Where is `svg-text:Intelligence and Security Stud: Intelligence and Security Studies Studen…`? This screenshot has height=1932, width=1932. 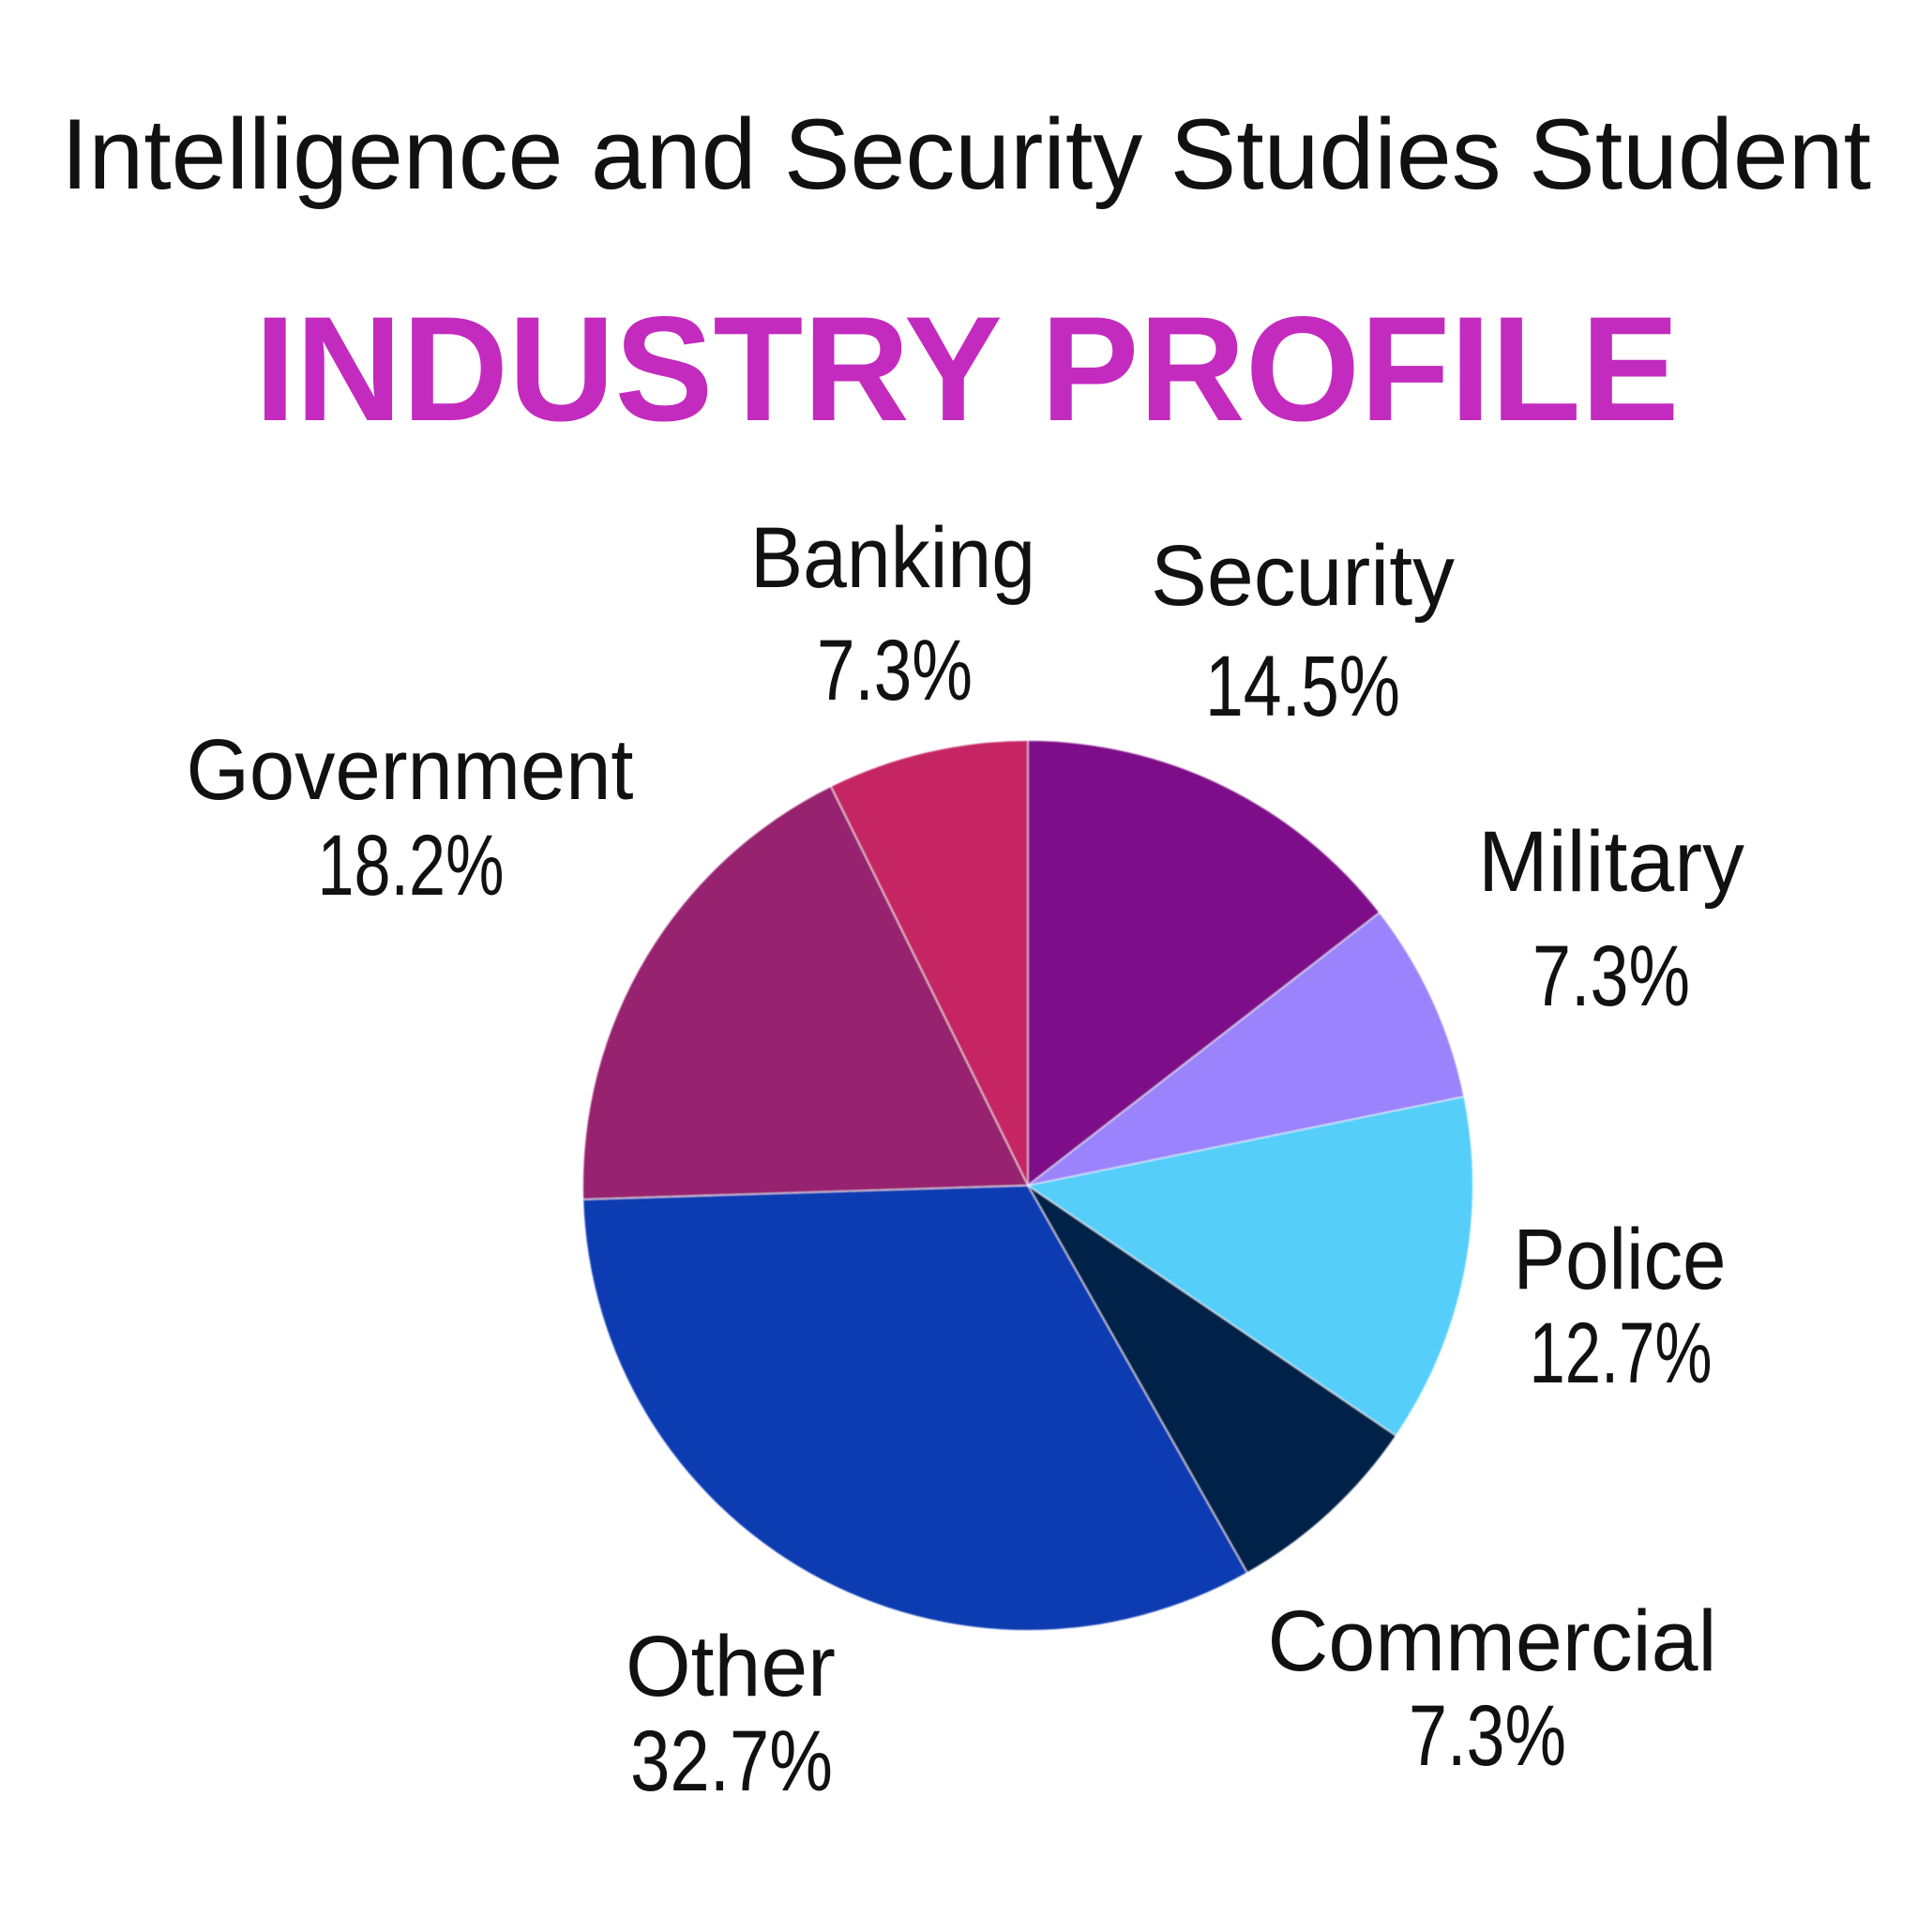 svg-text:Intelligence and Security Stud: Intelligence and Security Studies Studen… is located at coordinates (966, 154).